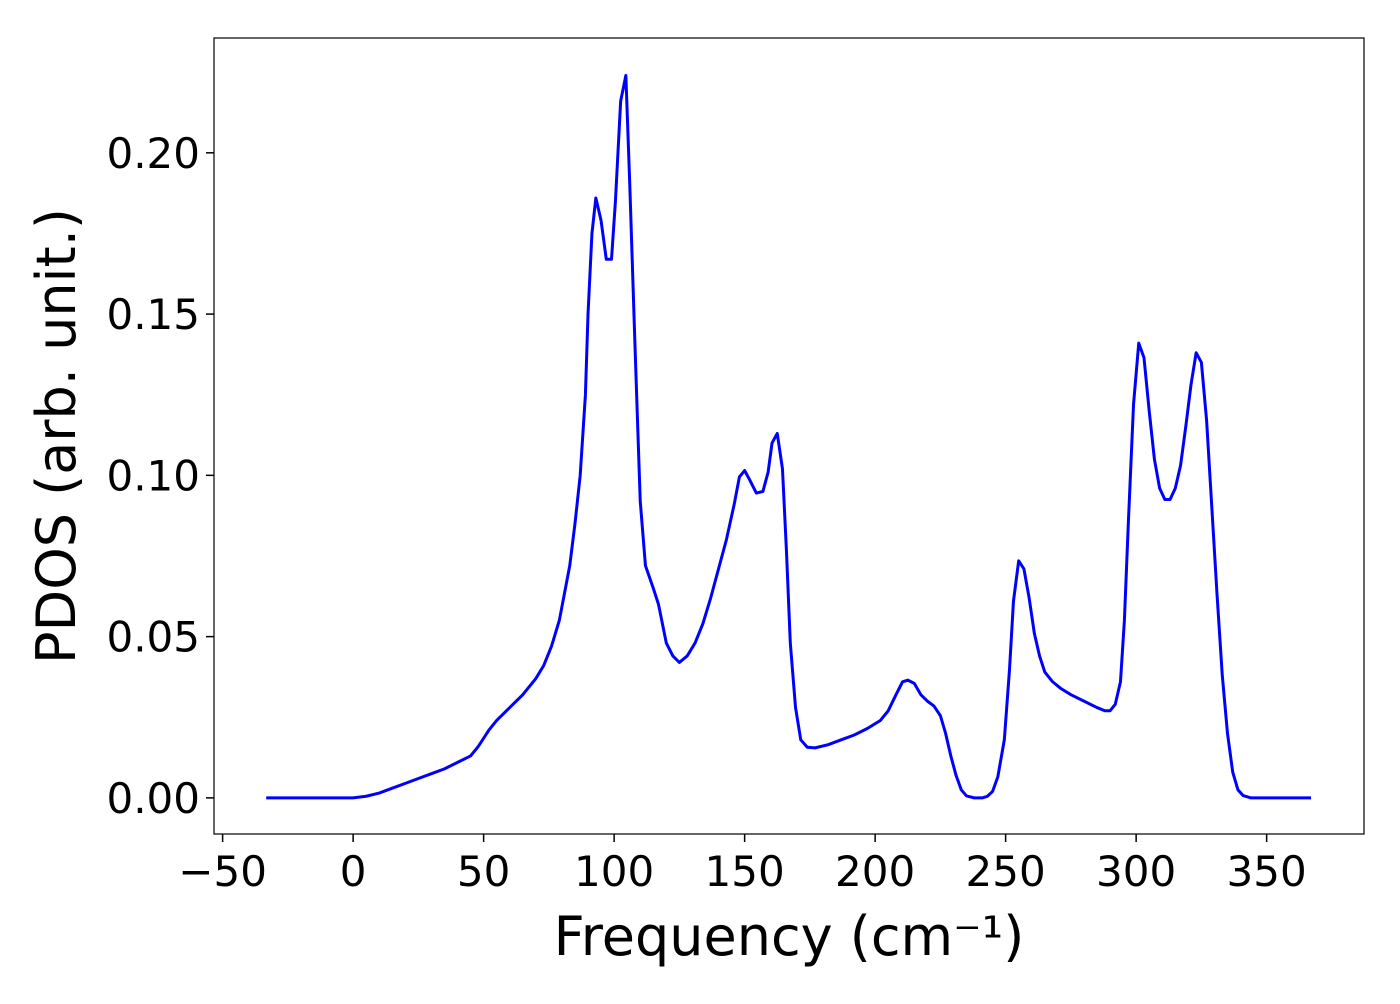 The height and width of the screenshot is (1004, 1400). Describe the element at coordinates (789, 936) in the screenshot. I see `x-axis-label: Frequency (cm⁻¹)` at that location.